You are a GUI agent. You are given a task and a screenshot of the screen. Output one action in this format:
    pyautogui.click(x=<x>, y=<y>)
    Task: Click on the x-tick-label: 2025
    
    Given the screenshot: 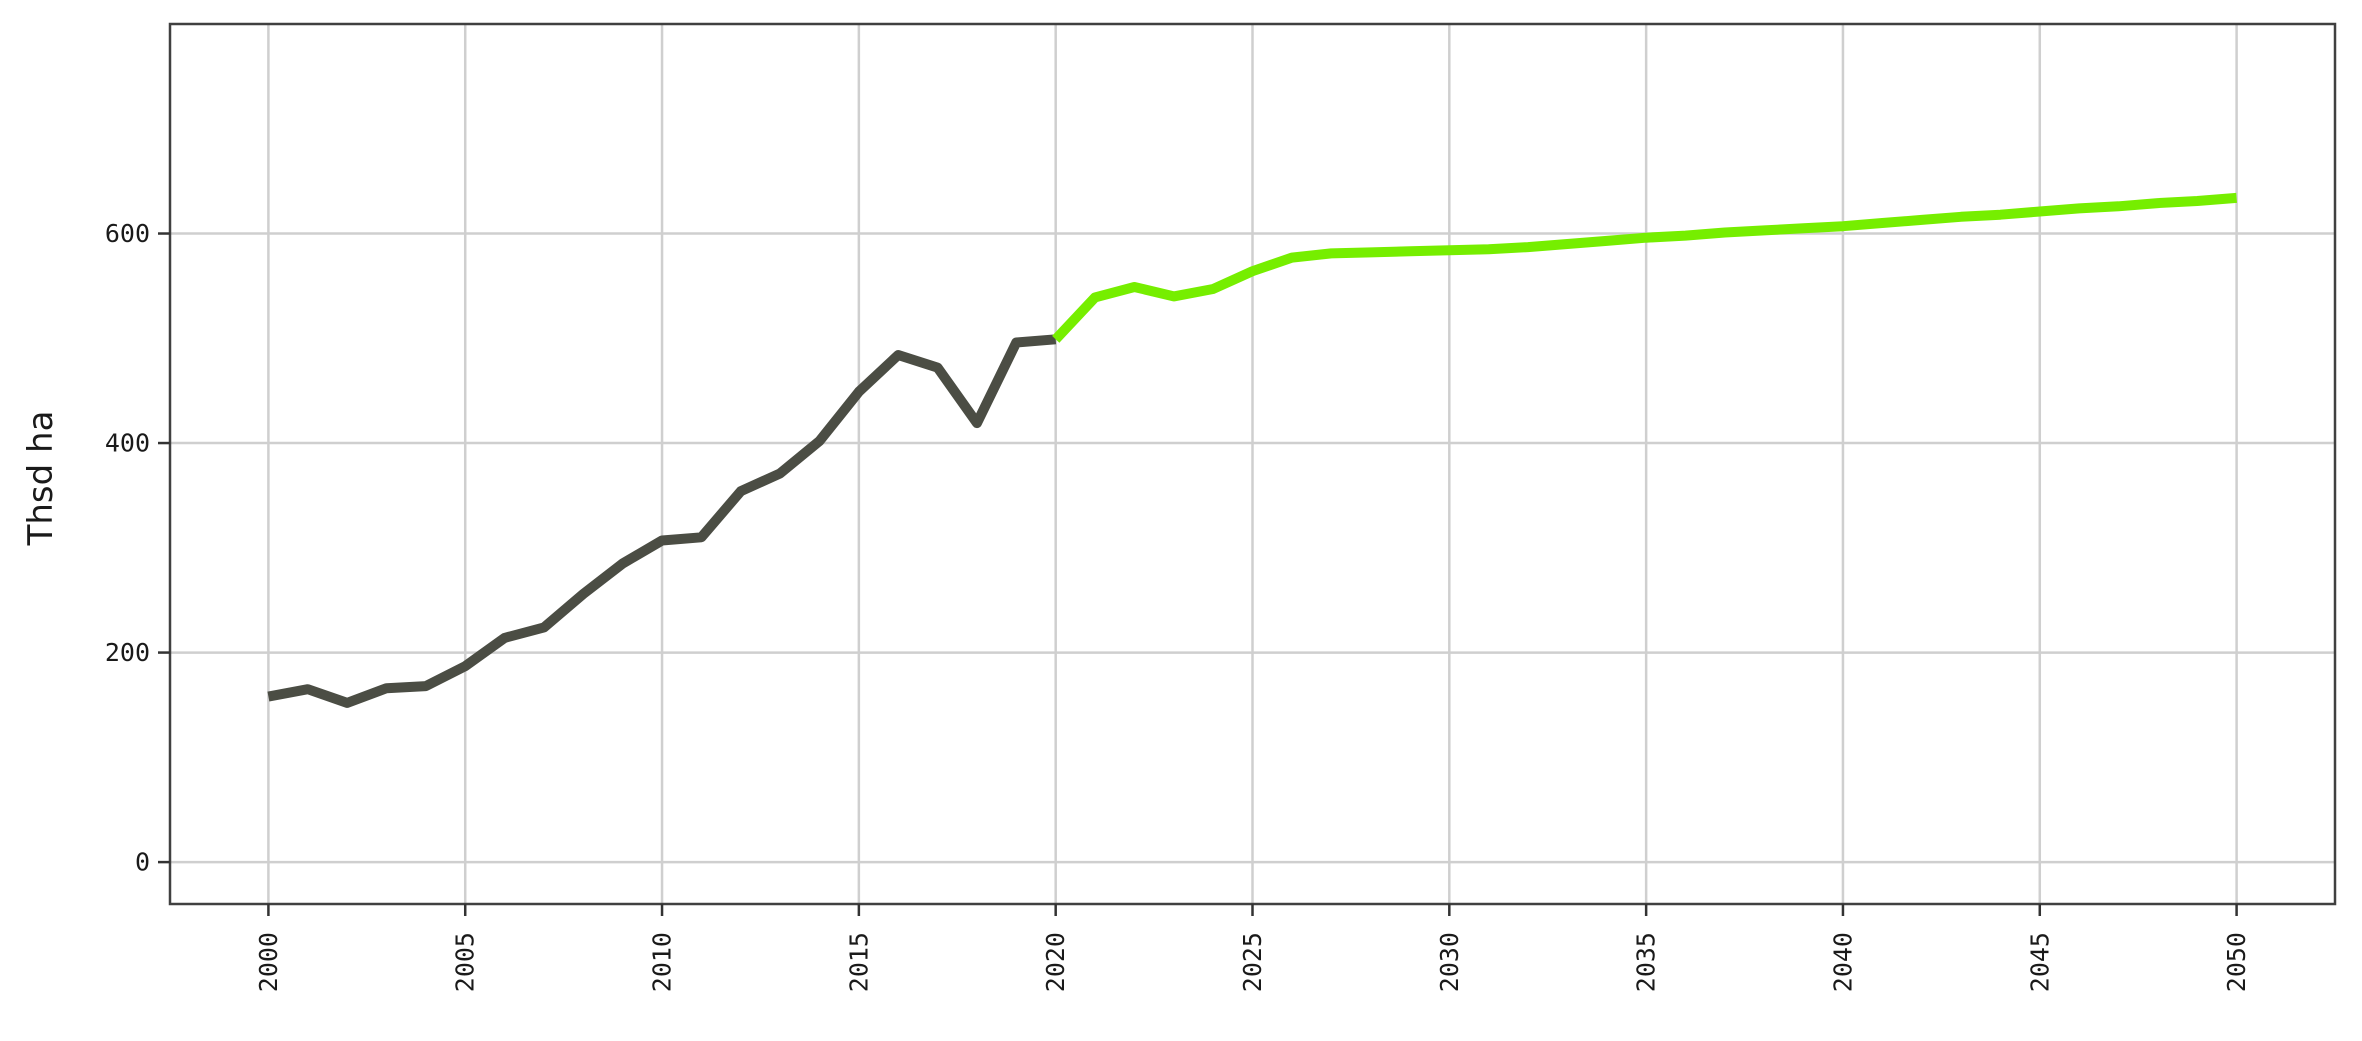 What is the action you would take?
    pyautogui.click(x=1252, y=962)
    